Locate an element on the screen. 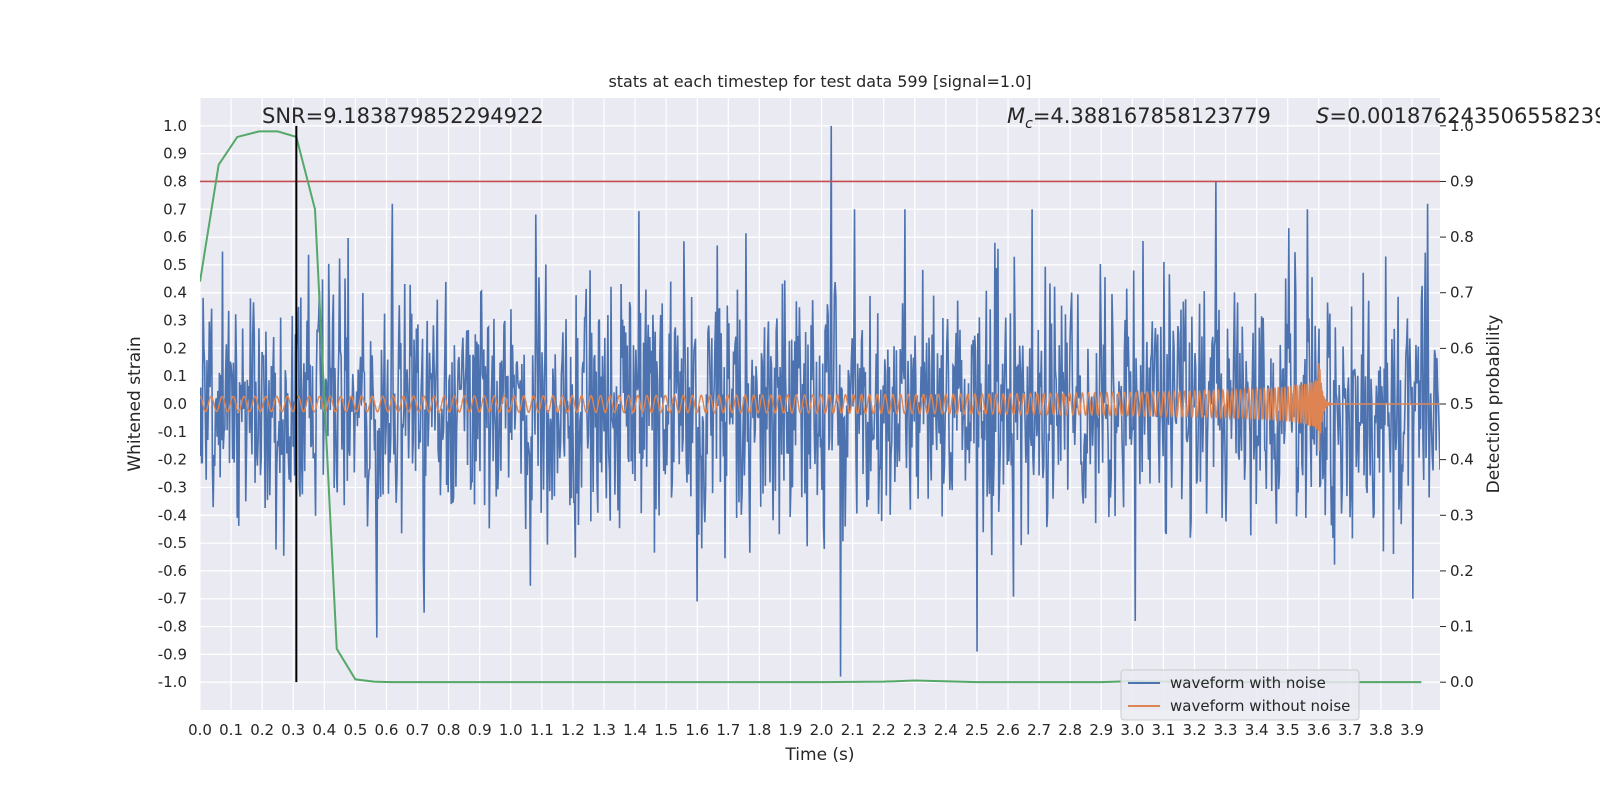  y-tick-label: 0.7 is located at coordinates (175, 209).